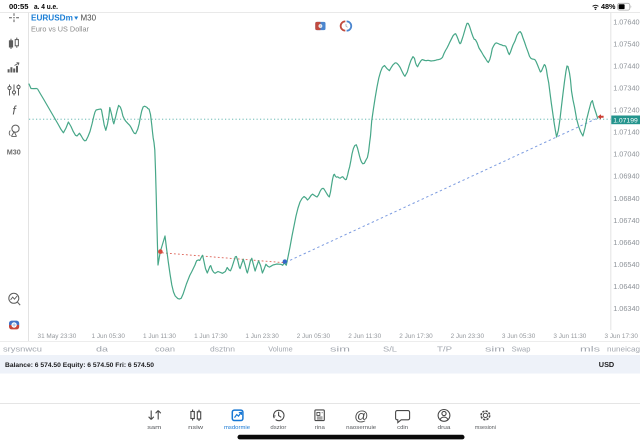 Image resolution: width=640 pixels, height=447 pixels. Describe the element at coordinates (626, 286) in the screenshot. I see `svg-text: 1.06440` at that location.